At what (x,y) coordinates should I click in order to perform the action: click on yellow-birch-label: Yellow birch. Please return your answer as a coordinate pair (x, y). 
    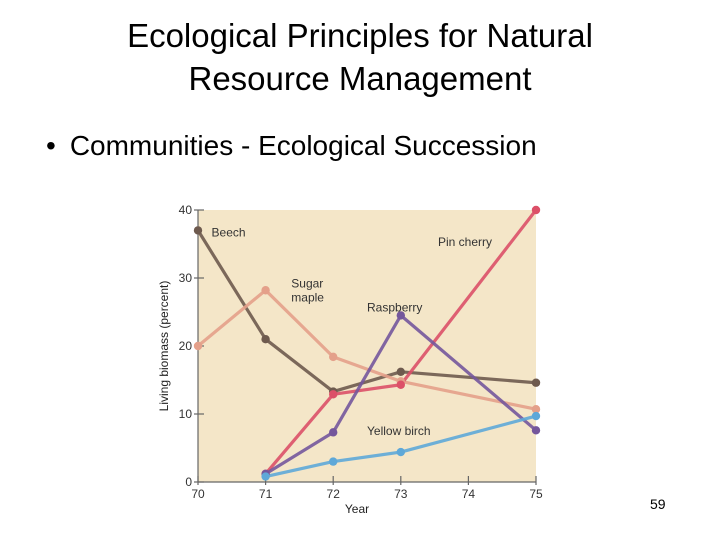
    Looking at the image, I should click on (399, 431).